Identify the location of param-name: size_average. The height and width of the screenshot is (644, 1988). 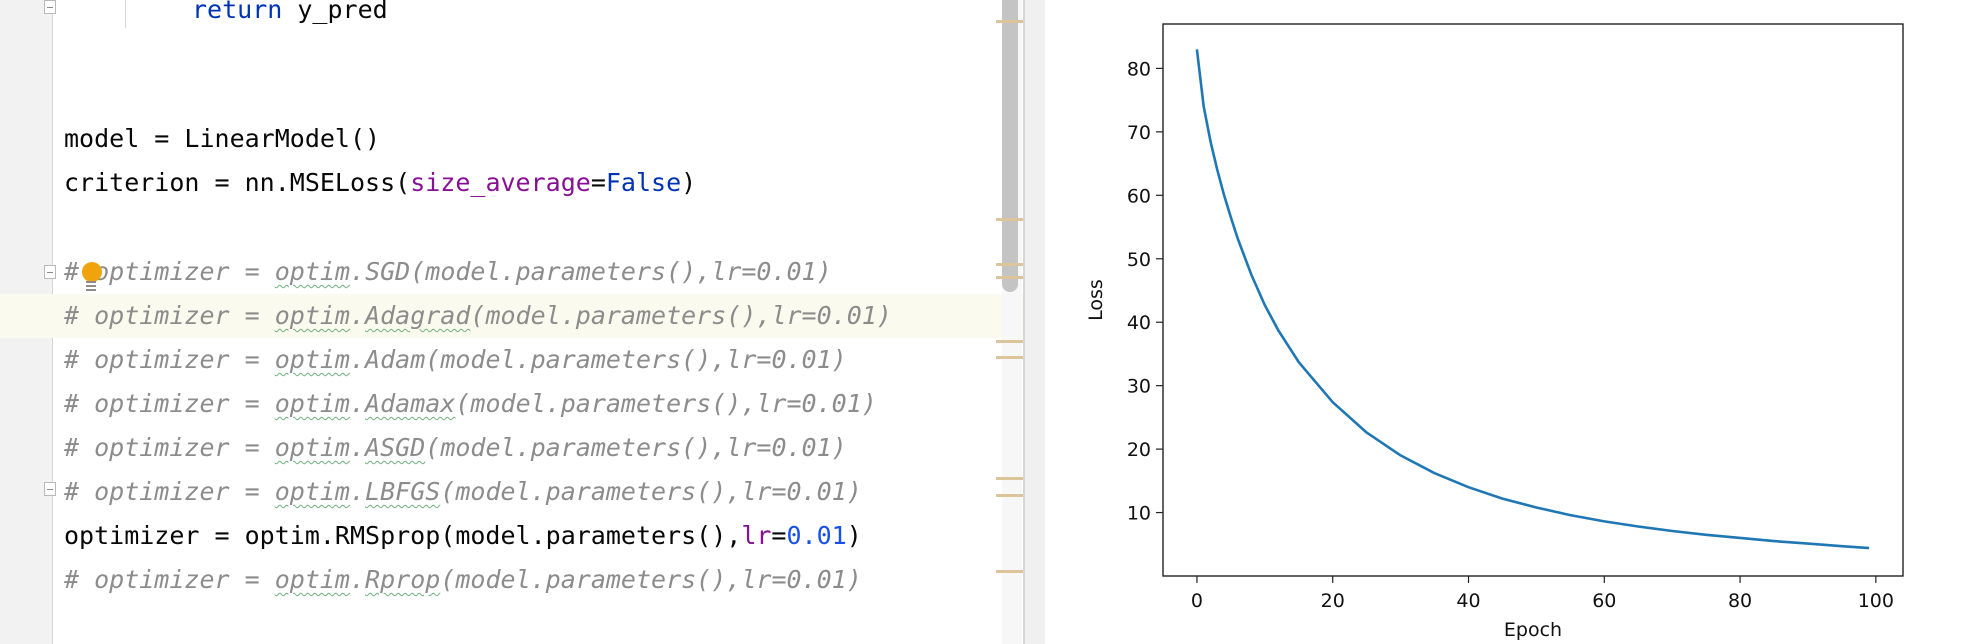
(500, 182).